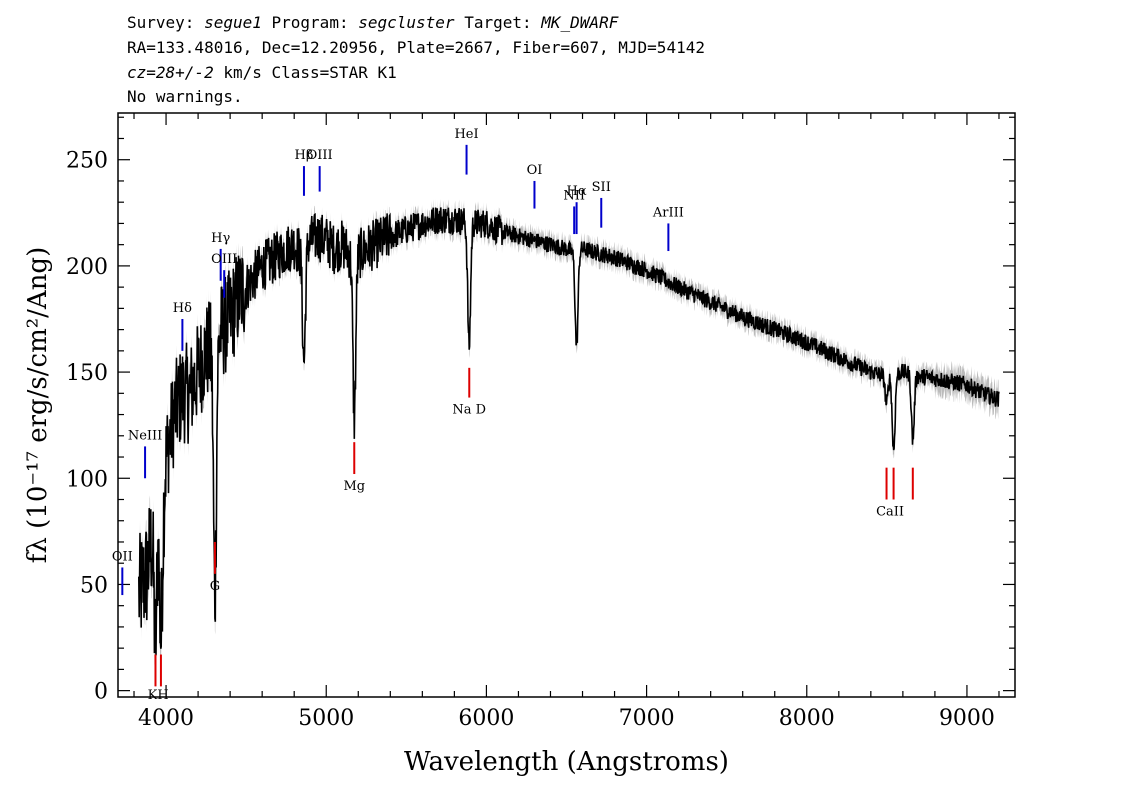 This screenshot has height=810, width=1134. I want to click on target-label: Target:, so click(498, 22).